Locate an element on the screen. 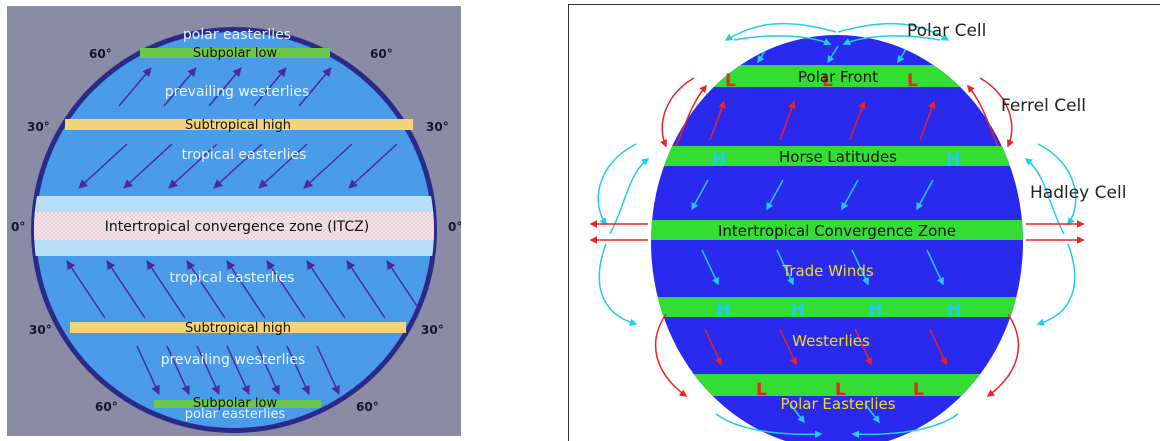 The height and width of the screenshot is (441, 1160). lat-60-north-left: 60° is located at coordinates (100, 54).